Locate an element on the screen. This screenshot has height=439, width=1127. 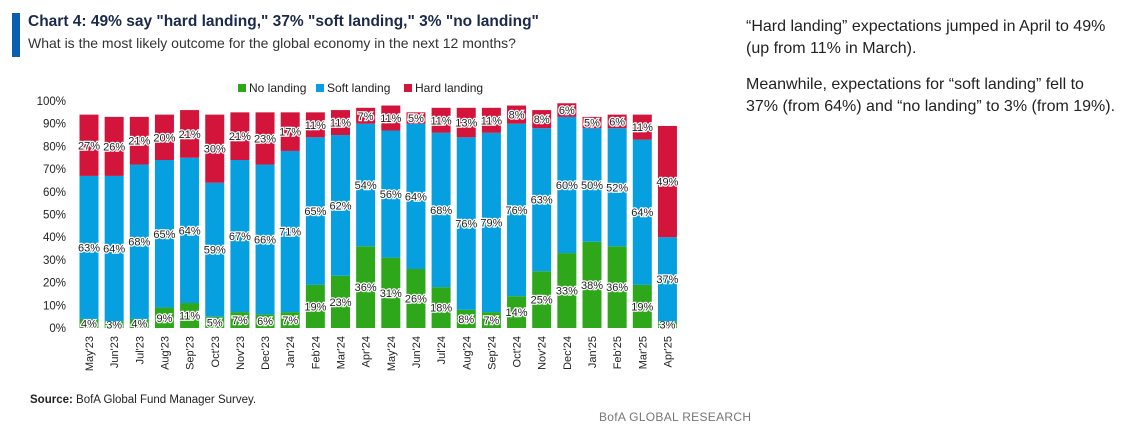
data-label: 66% is located at coordinates (265, 240).